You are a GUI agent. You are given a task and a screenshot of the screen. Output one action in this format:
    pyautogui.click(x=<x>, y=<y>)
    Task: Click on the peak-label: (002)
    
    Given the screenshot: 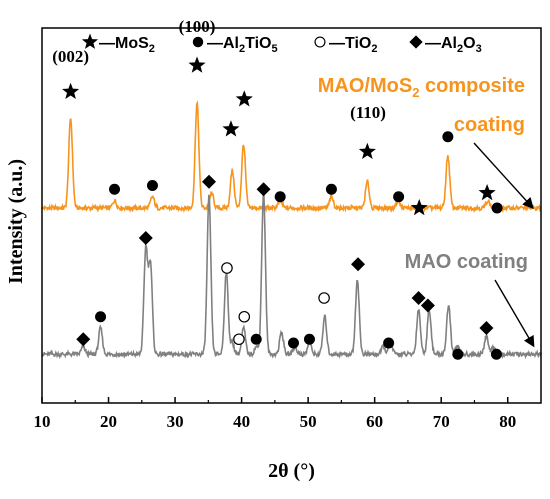 What is the action you would take?
    pyautogui.click(x=70, y=56)
    